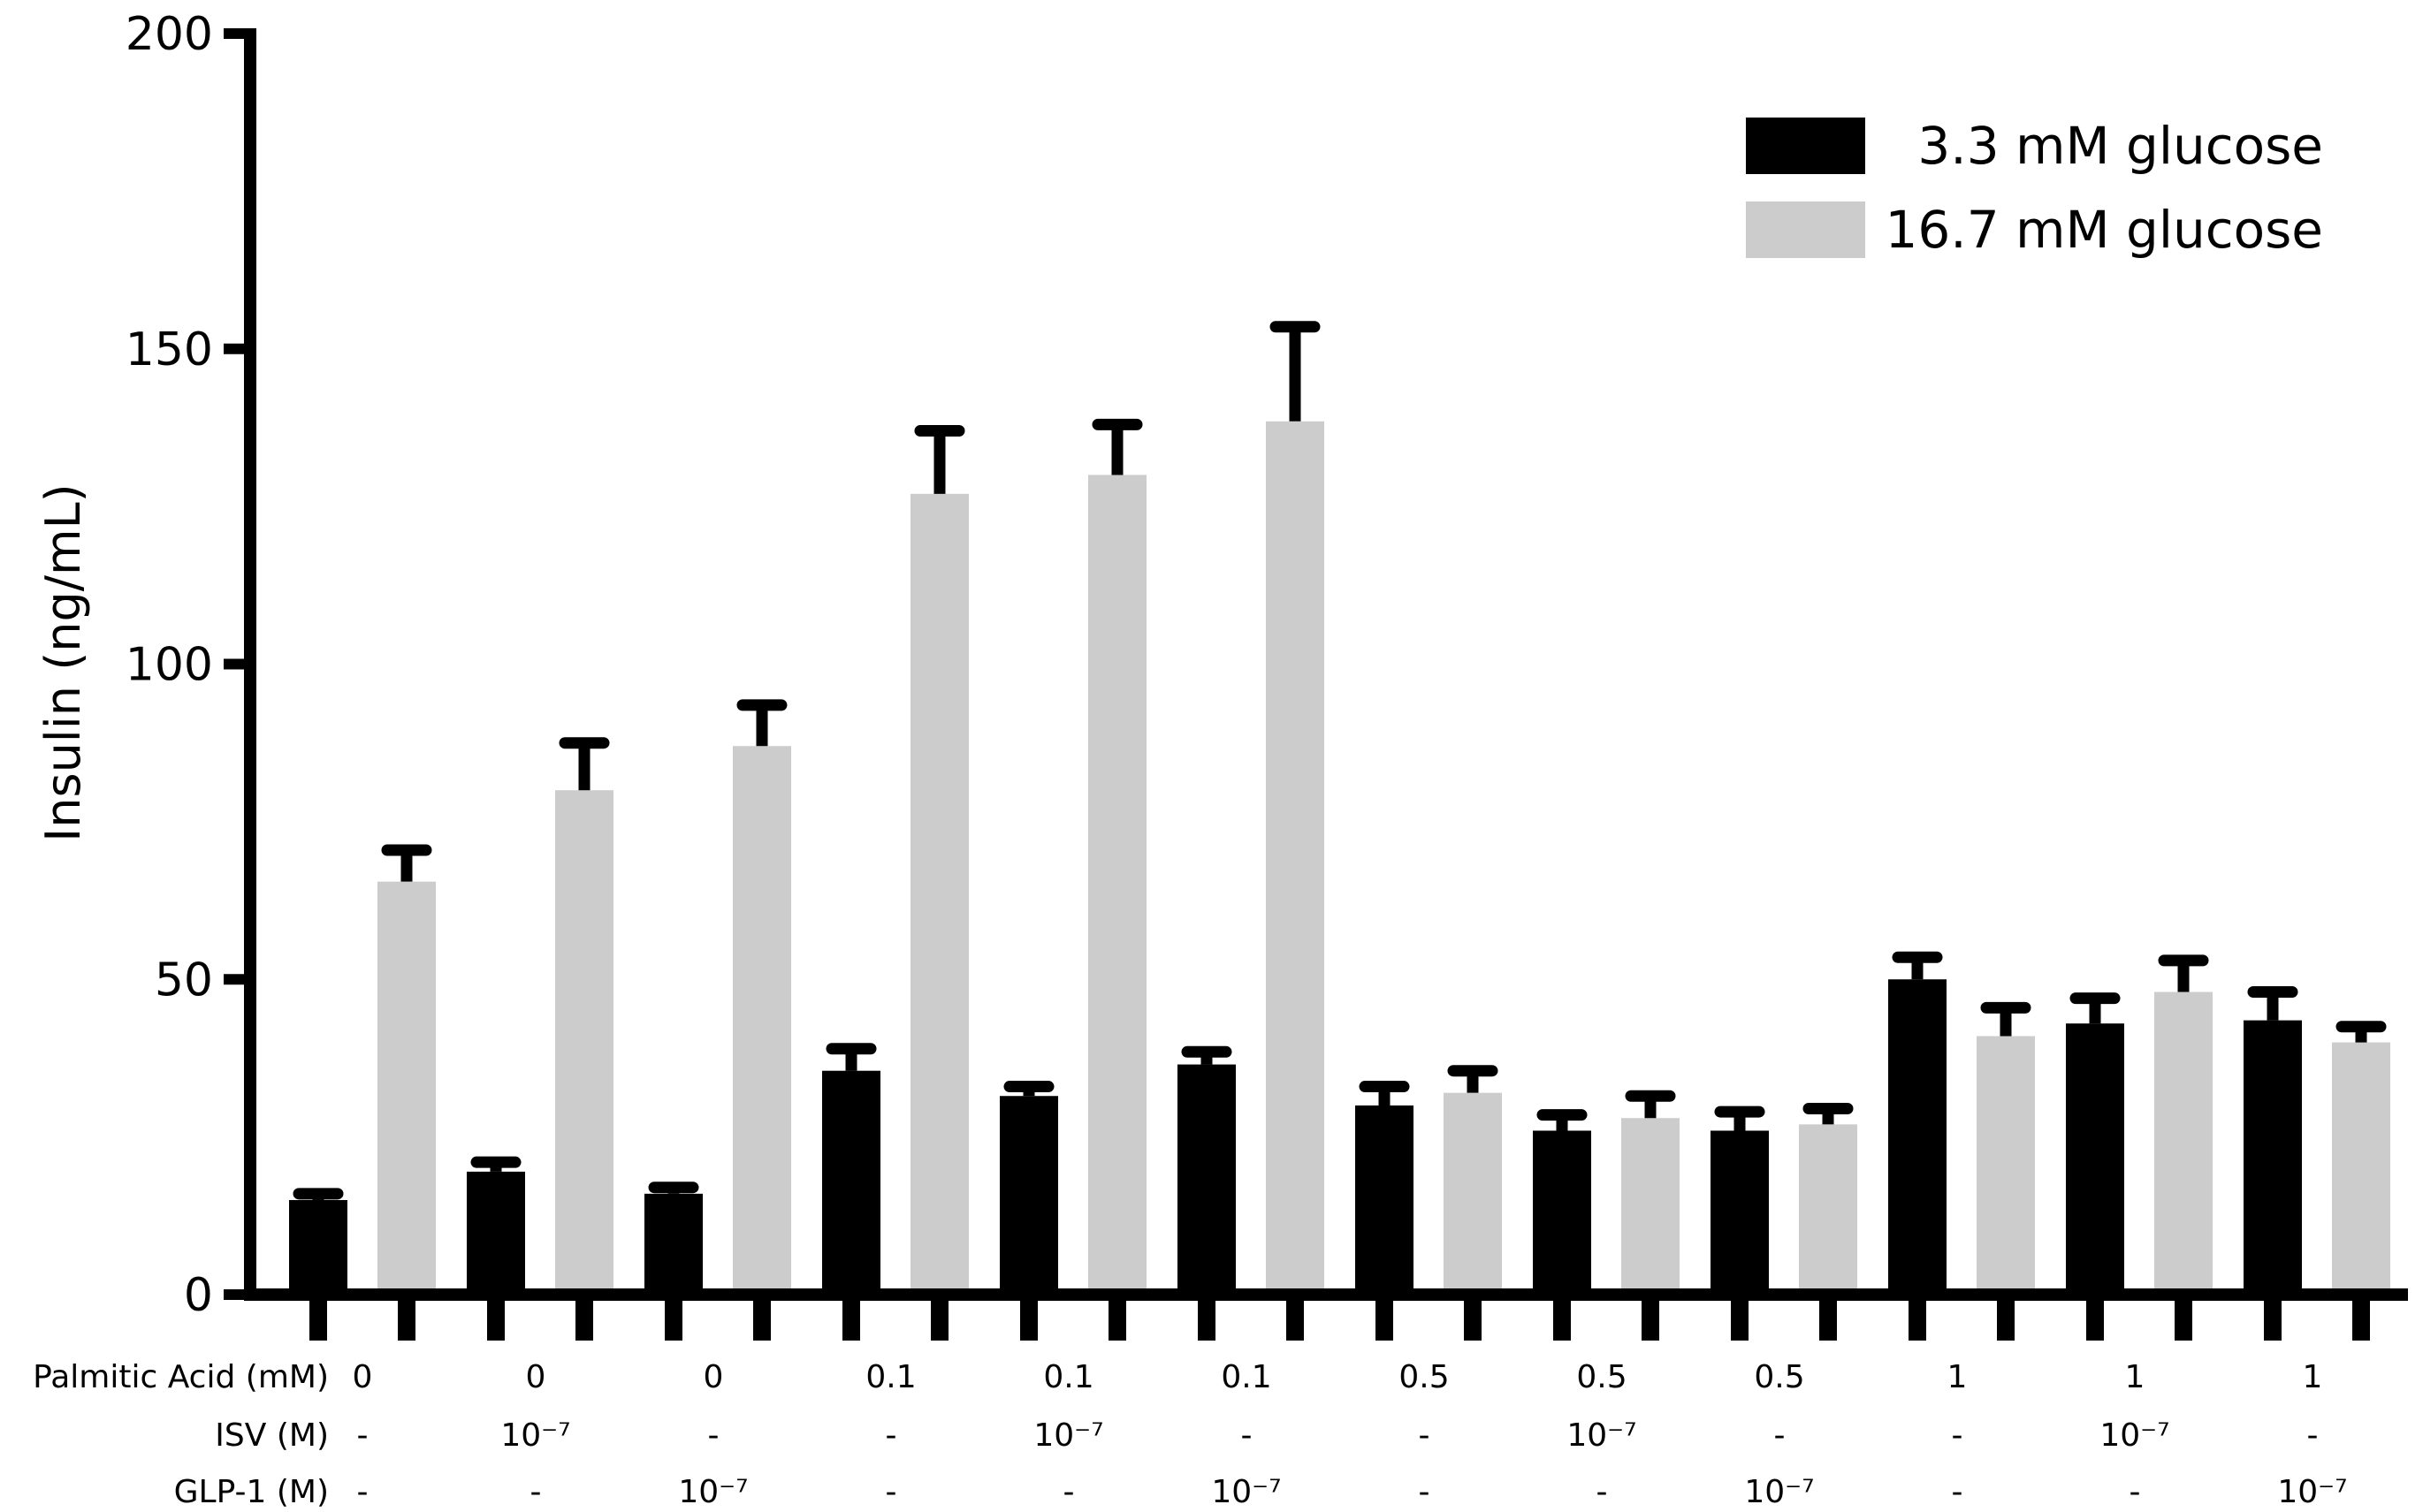 The height and width of the screenshot is (1512, 2423). Describe the element at coordinates (1423, 1377) in the screenshot. I see `condition-value-r1-7: 0.5` at that location.